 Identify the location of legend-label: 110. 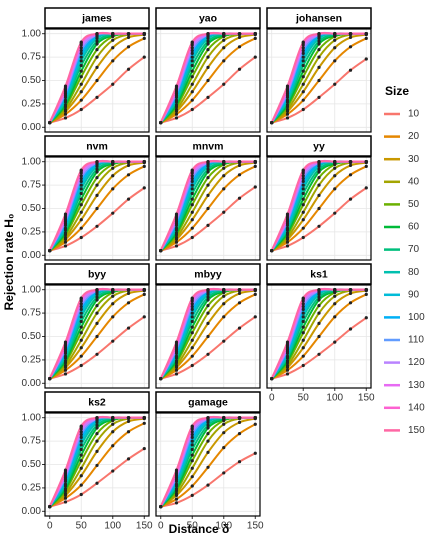
(416, 340).